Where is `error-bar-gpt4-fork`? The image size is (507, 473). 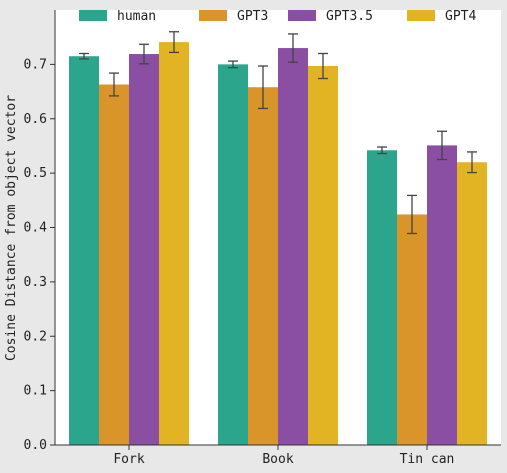
error-bar-gpt4-fork is located at coordinates (174, 42).